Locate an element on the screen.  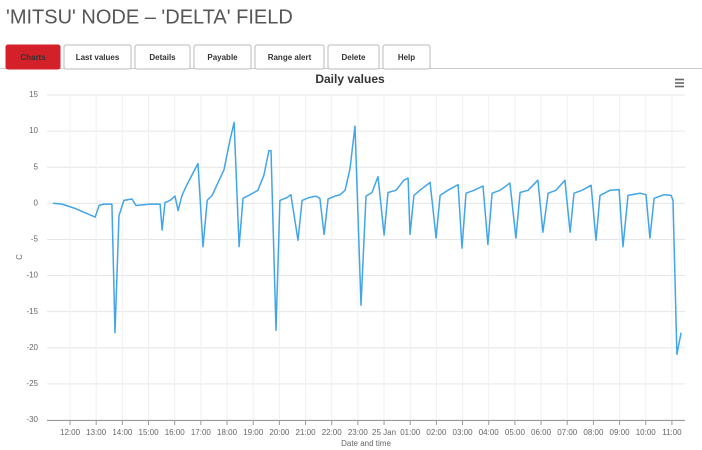
chart-title: Daily values is located at coordinates (350, 79).